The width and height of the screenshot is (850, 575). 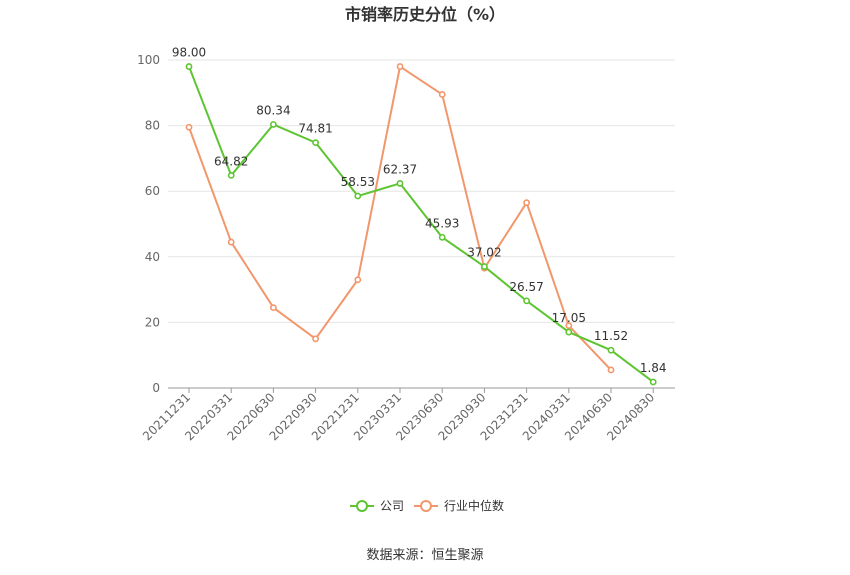 What do you see at coordinates (569, 318) in the screenshot?
I see `data-label: 17.05` at bounding box center [569, 318].